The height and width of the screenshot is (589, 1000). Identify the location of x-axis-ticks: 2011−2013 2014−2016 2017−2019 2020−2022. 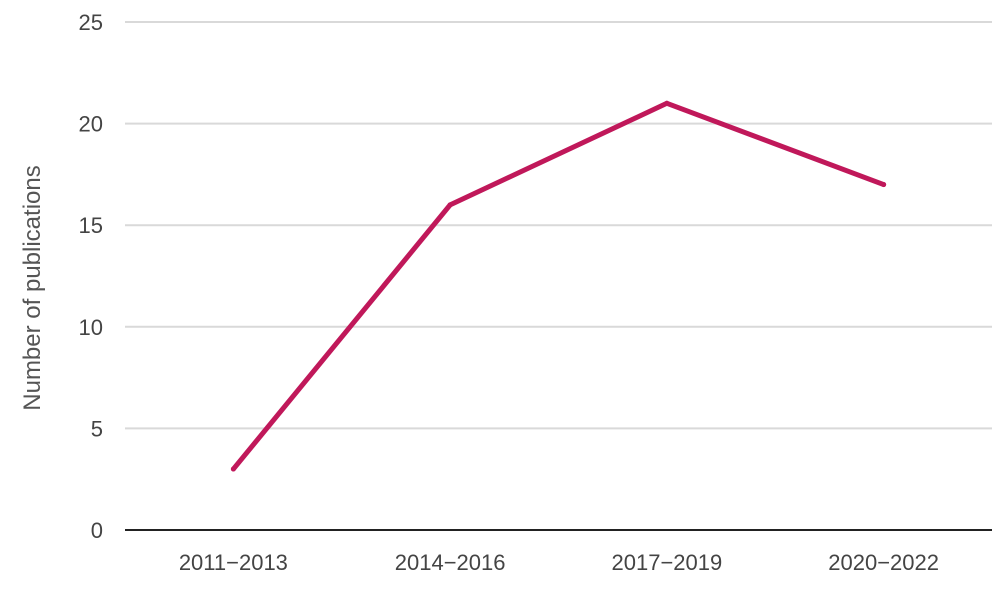
(559, 562).